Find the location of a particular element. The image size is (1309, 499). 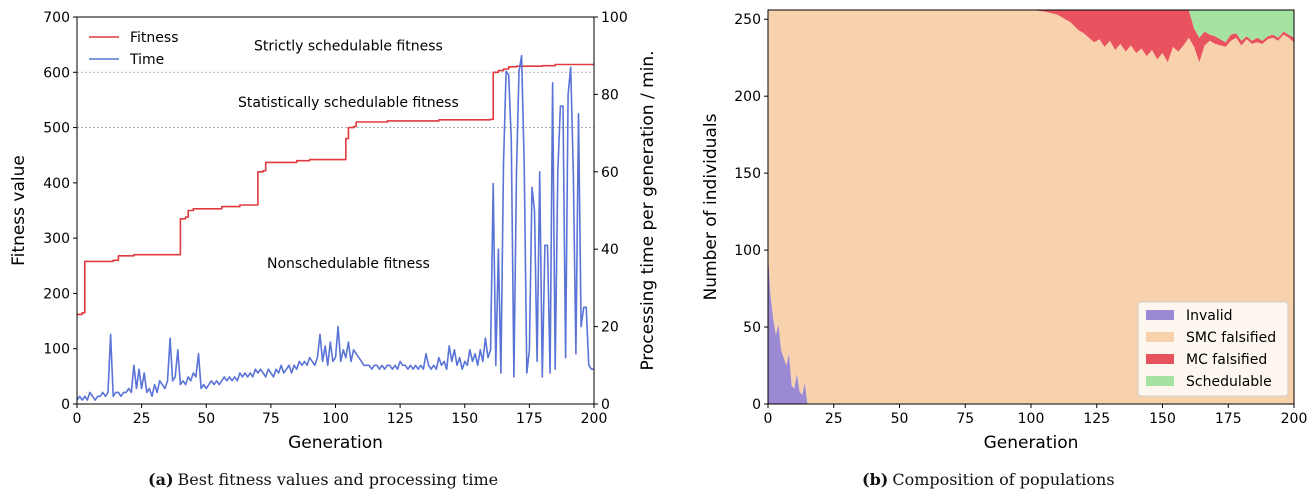

annotation-a: Statistically schedulable fitness is located at coordinates (348, 103).